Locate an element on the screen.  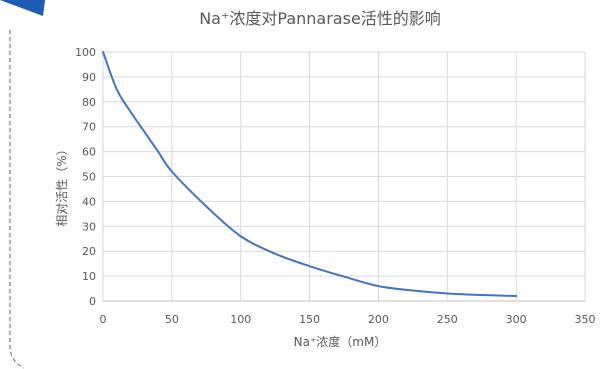
x-tick-label: 250 is located at coordinates (447, 319).